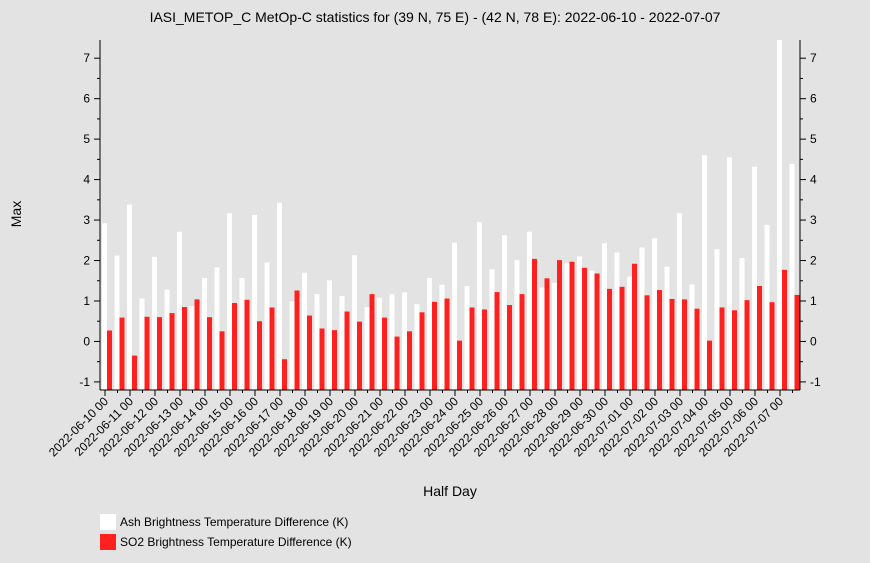 Image resolution: width=870 pixels, height=563 pixels. What do you see at coordinates (450, 491) in the screenshot?
I see `x-axis-label: Half Day` at bounding box center [450, 491].